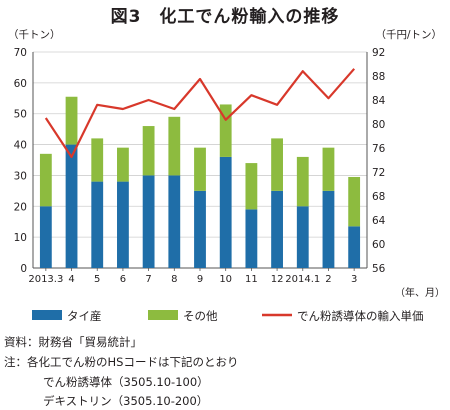 This screenshot has width=450, height=410. Describe the element at coordinates (23, 269) in the screenshot. I see `left-axis-tick-label: 0` at that location.